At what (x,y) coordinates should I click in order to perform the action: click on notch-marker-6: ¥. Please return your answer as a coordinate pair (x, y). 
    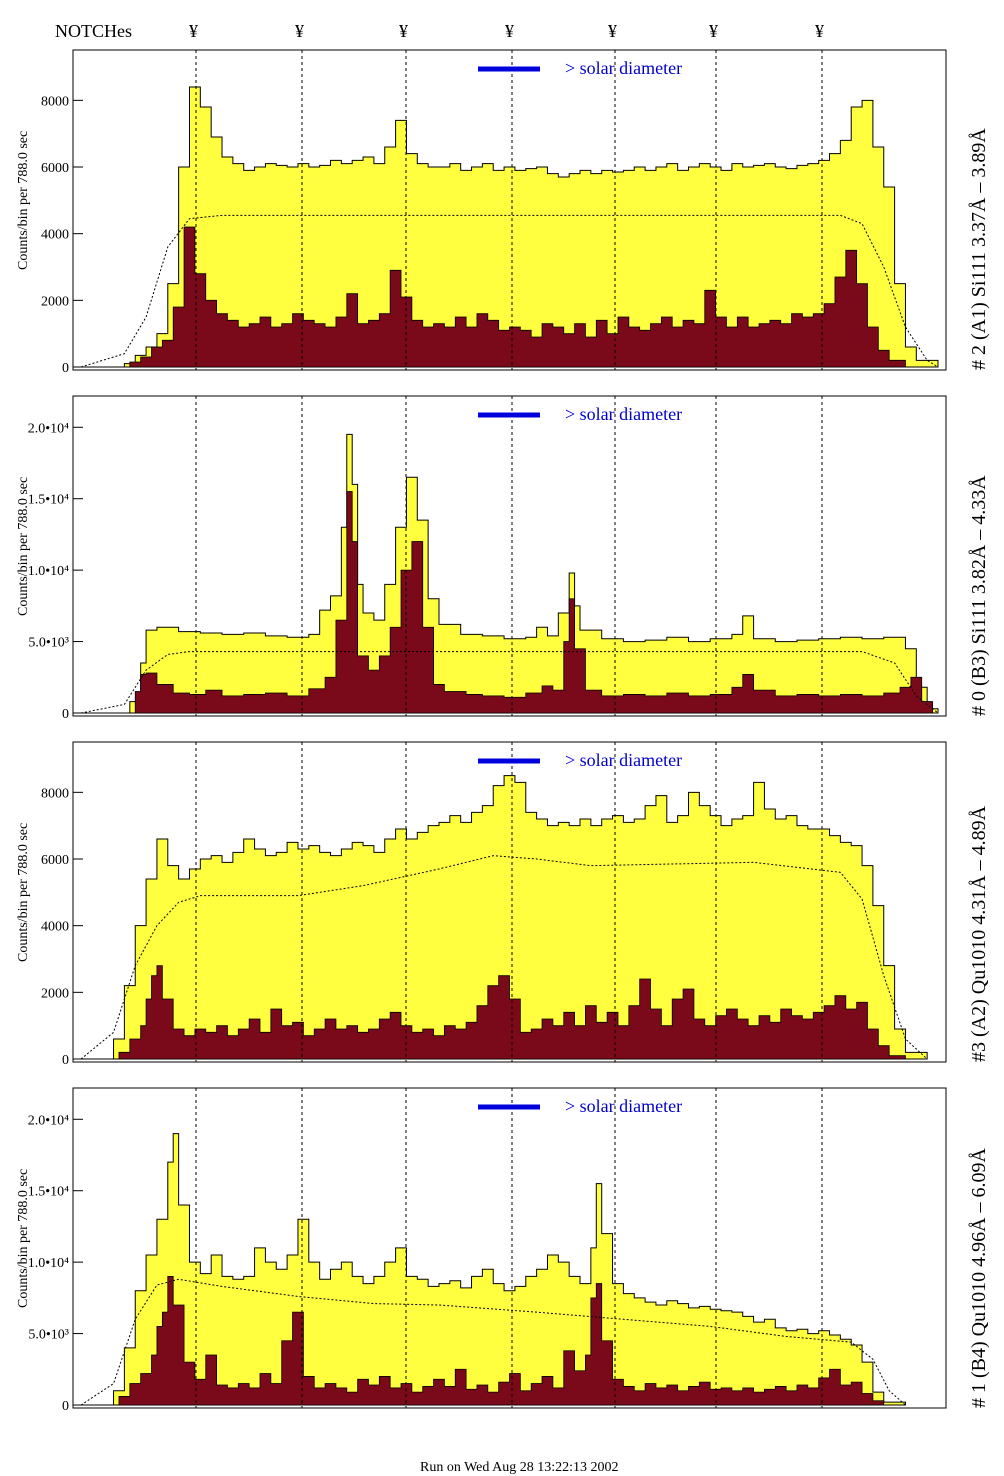
    Looking at the image, I should click on (819, 31).